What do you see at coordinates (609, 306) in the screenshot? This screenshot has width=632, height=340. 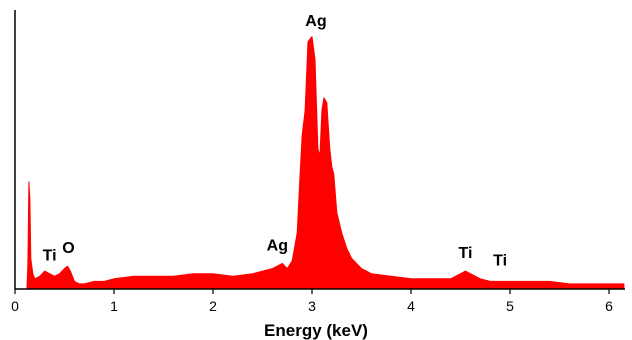 I see `x-tick-label-6: 6` at bounding box center [609, 306].